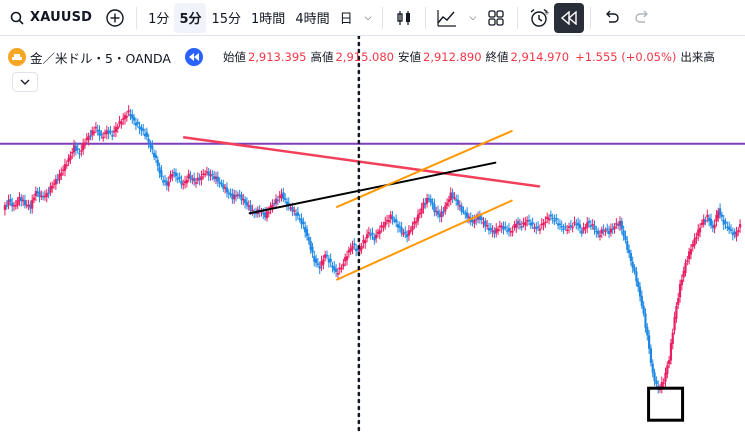 The width and height of the screenshot is (745, 435). I want to click on replay-button, so click(569, 17).